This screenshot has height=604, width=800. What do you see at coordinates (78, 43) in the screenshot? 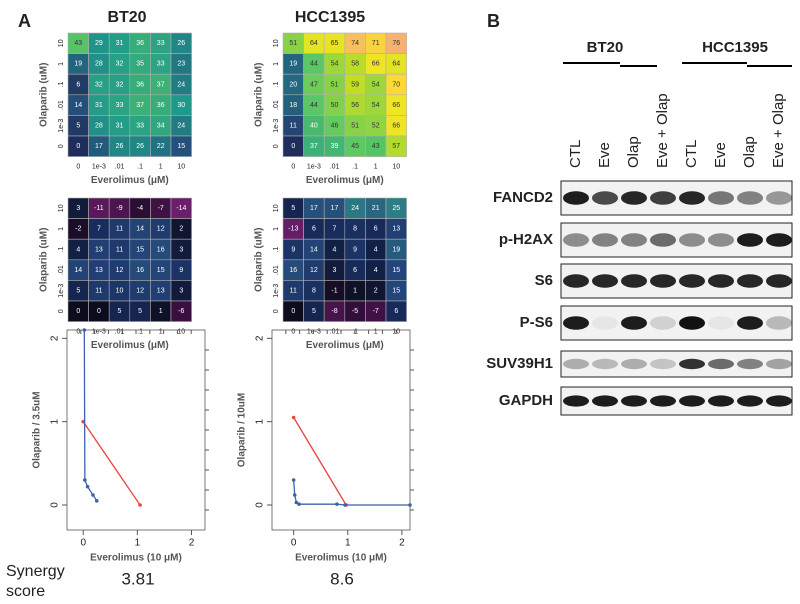
I see `cell-value: 43` at bounding box center [78, 43].